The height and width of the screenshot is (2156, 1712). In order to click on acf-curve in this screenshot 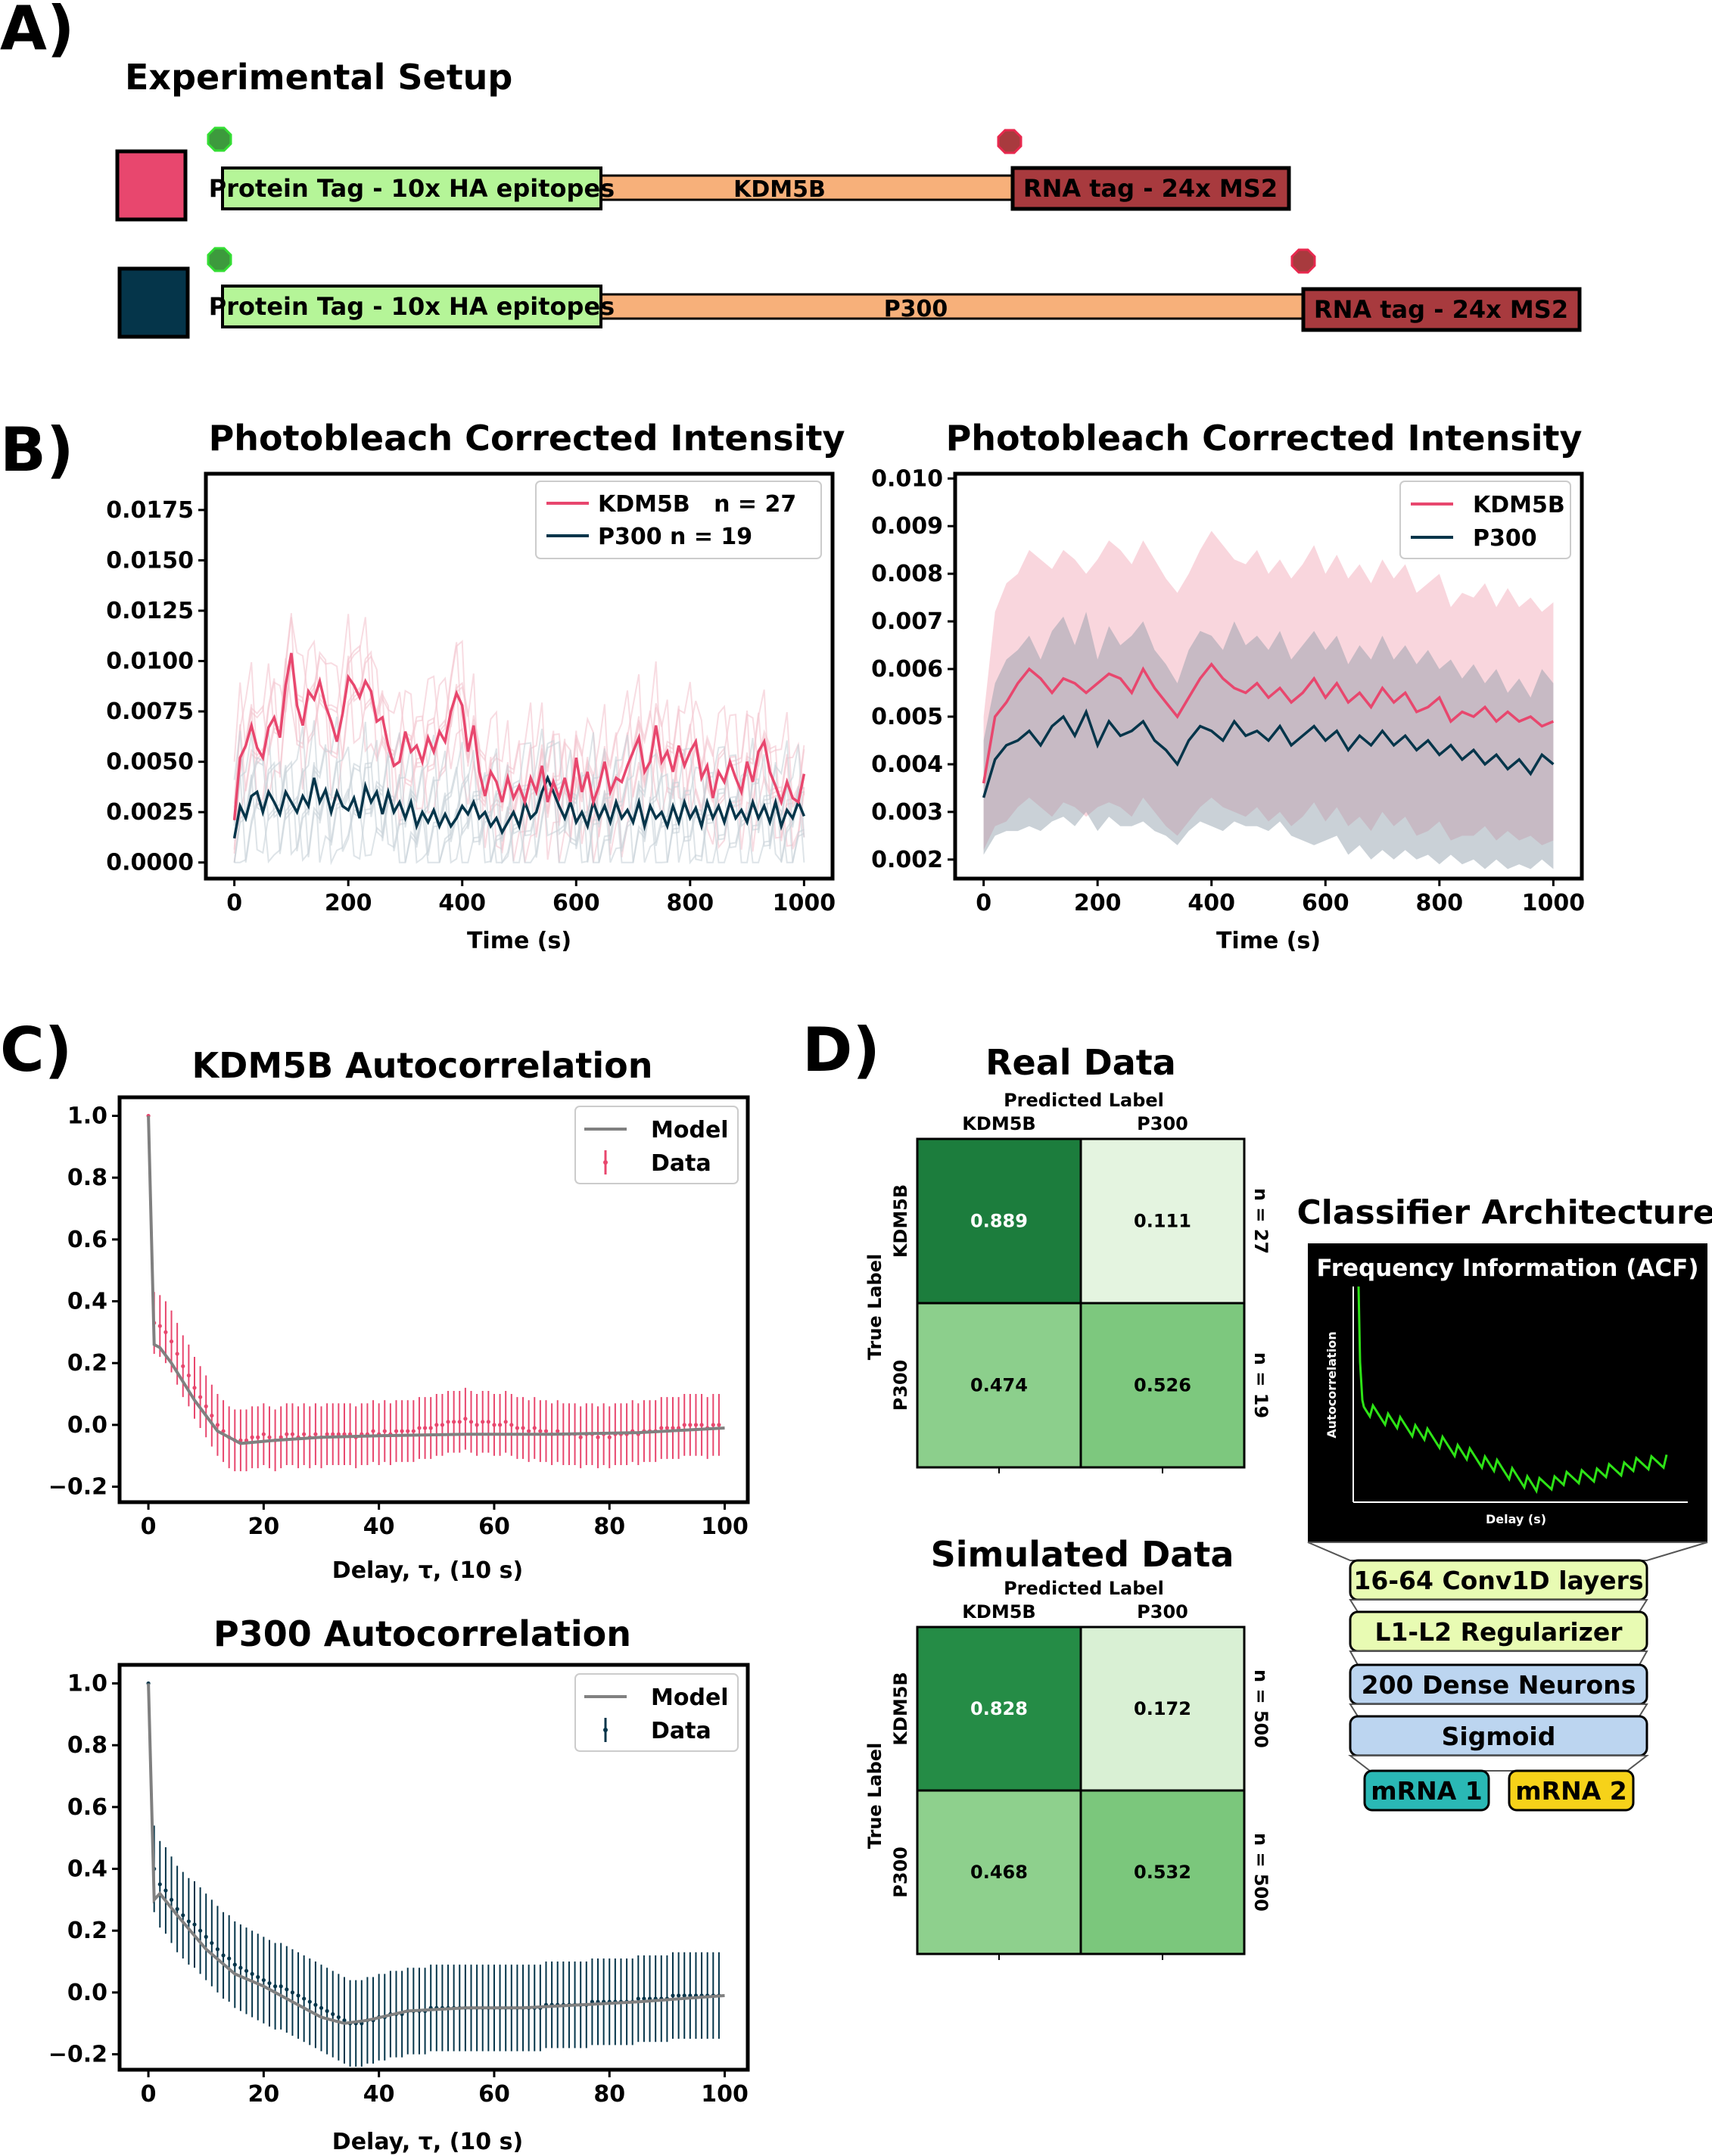, I will do `click(1512, 1390)`.